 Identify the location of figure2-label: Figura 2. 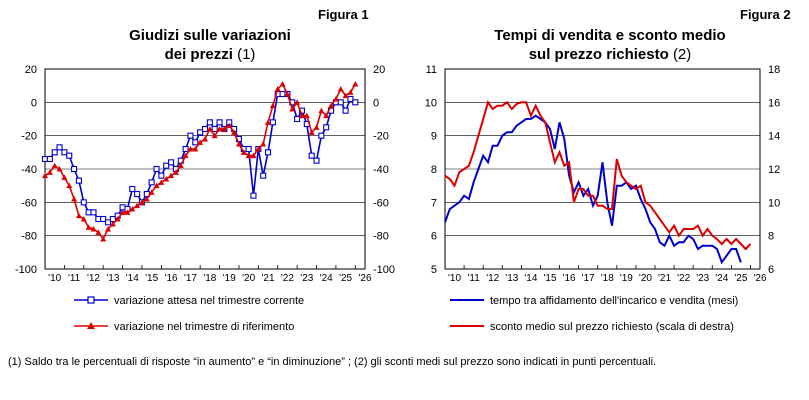
(765, 14).